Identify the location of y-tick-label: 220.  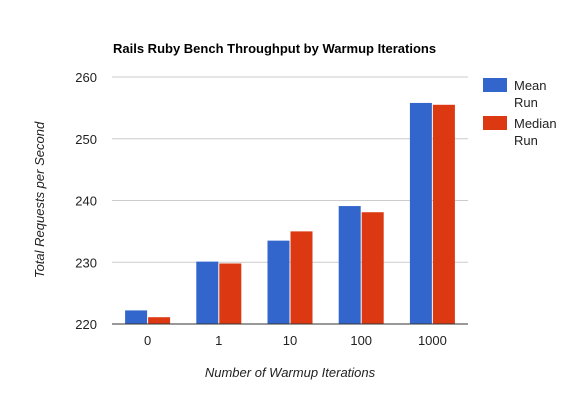
(86, 324).